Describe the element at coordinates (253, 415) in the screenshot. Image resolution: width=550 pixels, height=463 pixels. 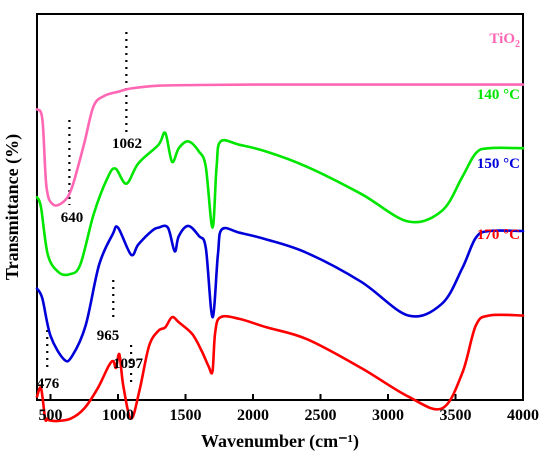
I see `x-tick-label: 2000` at that location.